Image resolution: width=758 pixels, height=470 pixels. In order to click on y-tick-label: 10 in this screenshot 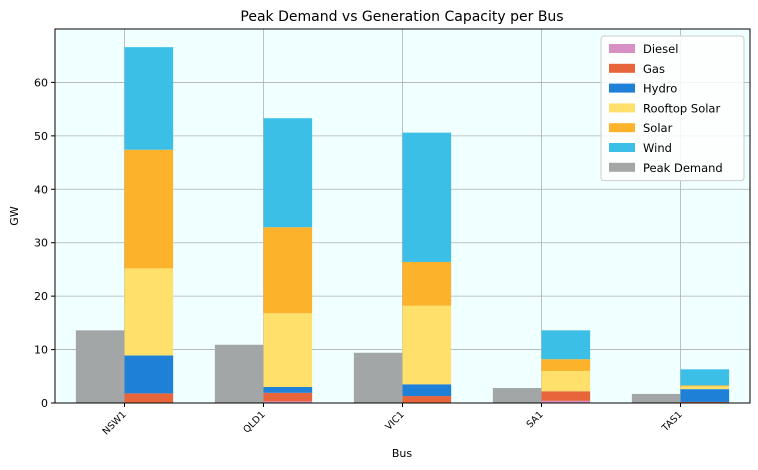, I will do `click(41, 350)`.